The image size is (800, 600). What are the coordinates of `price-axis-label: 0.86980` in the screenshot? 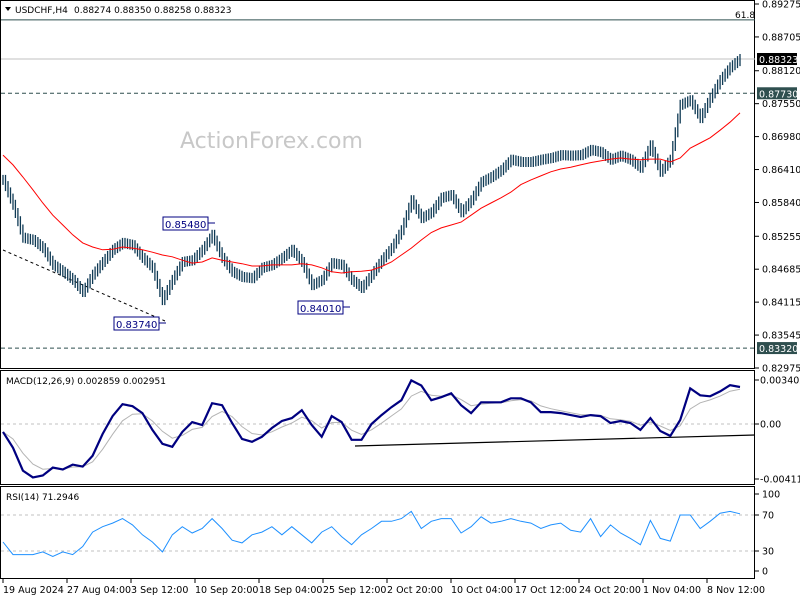 It's located at (781, 137).